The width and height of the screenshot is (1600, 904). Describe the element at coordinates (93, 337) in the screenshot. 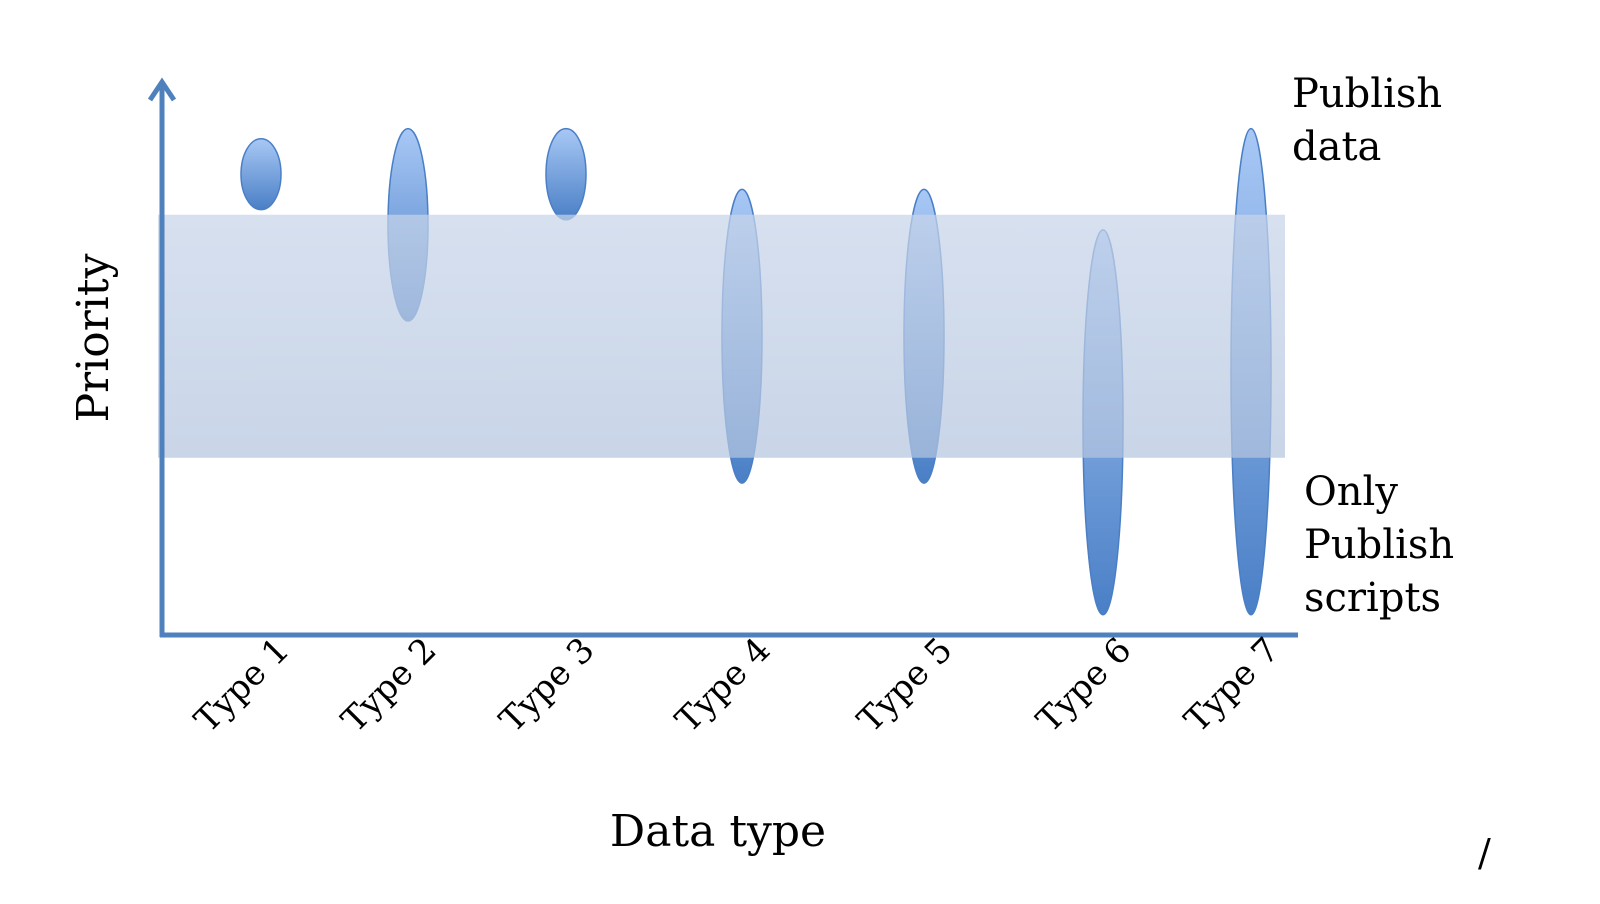

I see `y-axis-title: Priority` at that location.